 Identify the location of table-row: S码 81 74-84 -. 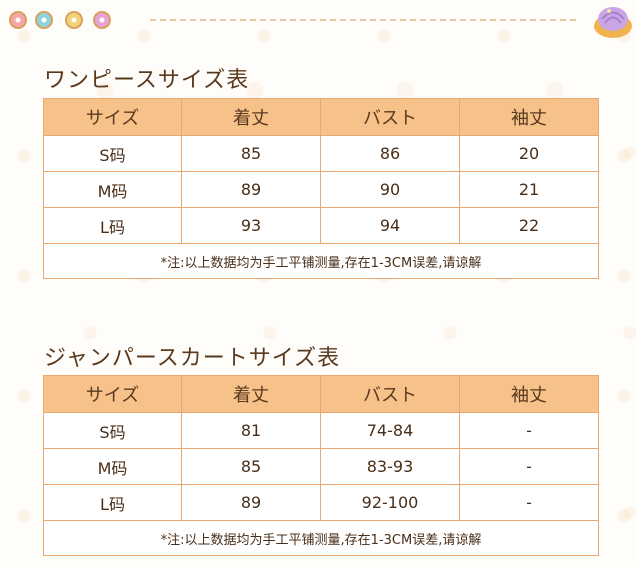
(321, 430).